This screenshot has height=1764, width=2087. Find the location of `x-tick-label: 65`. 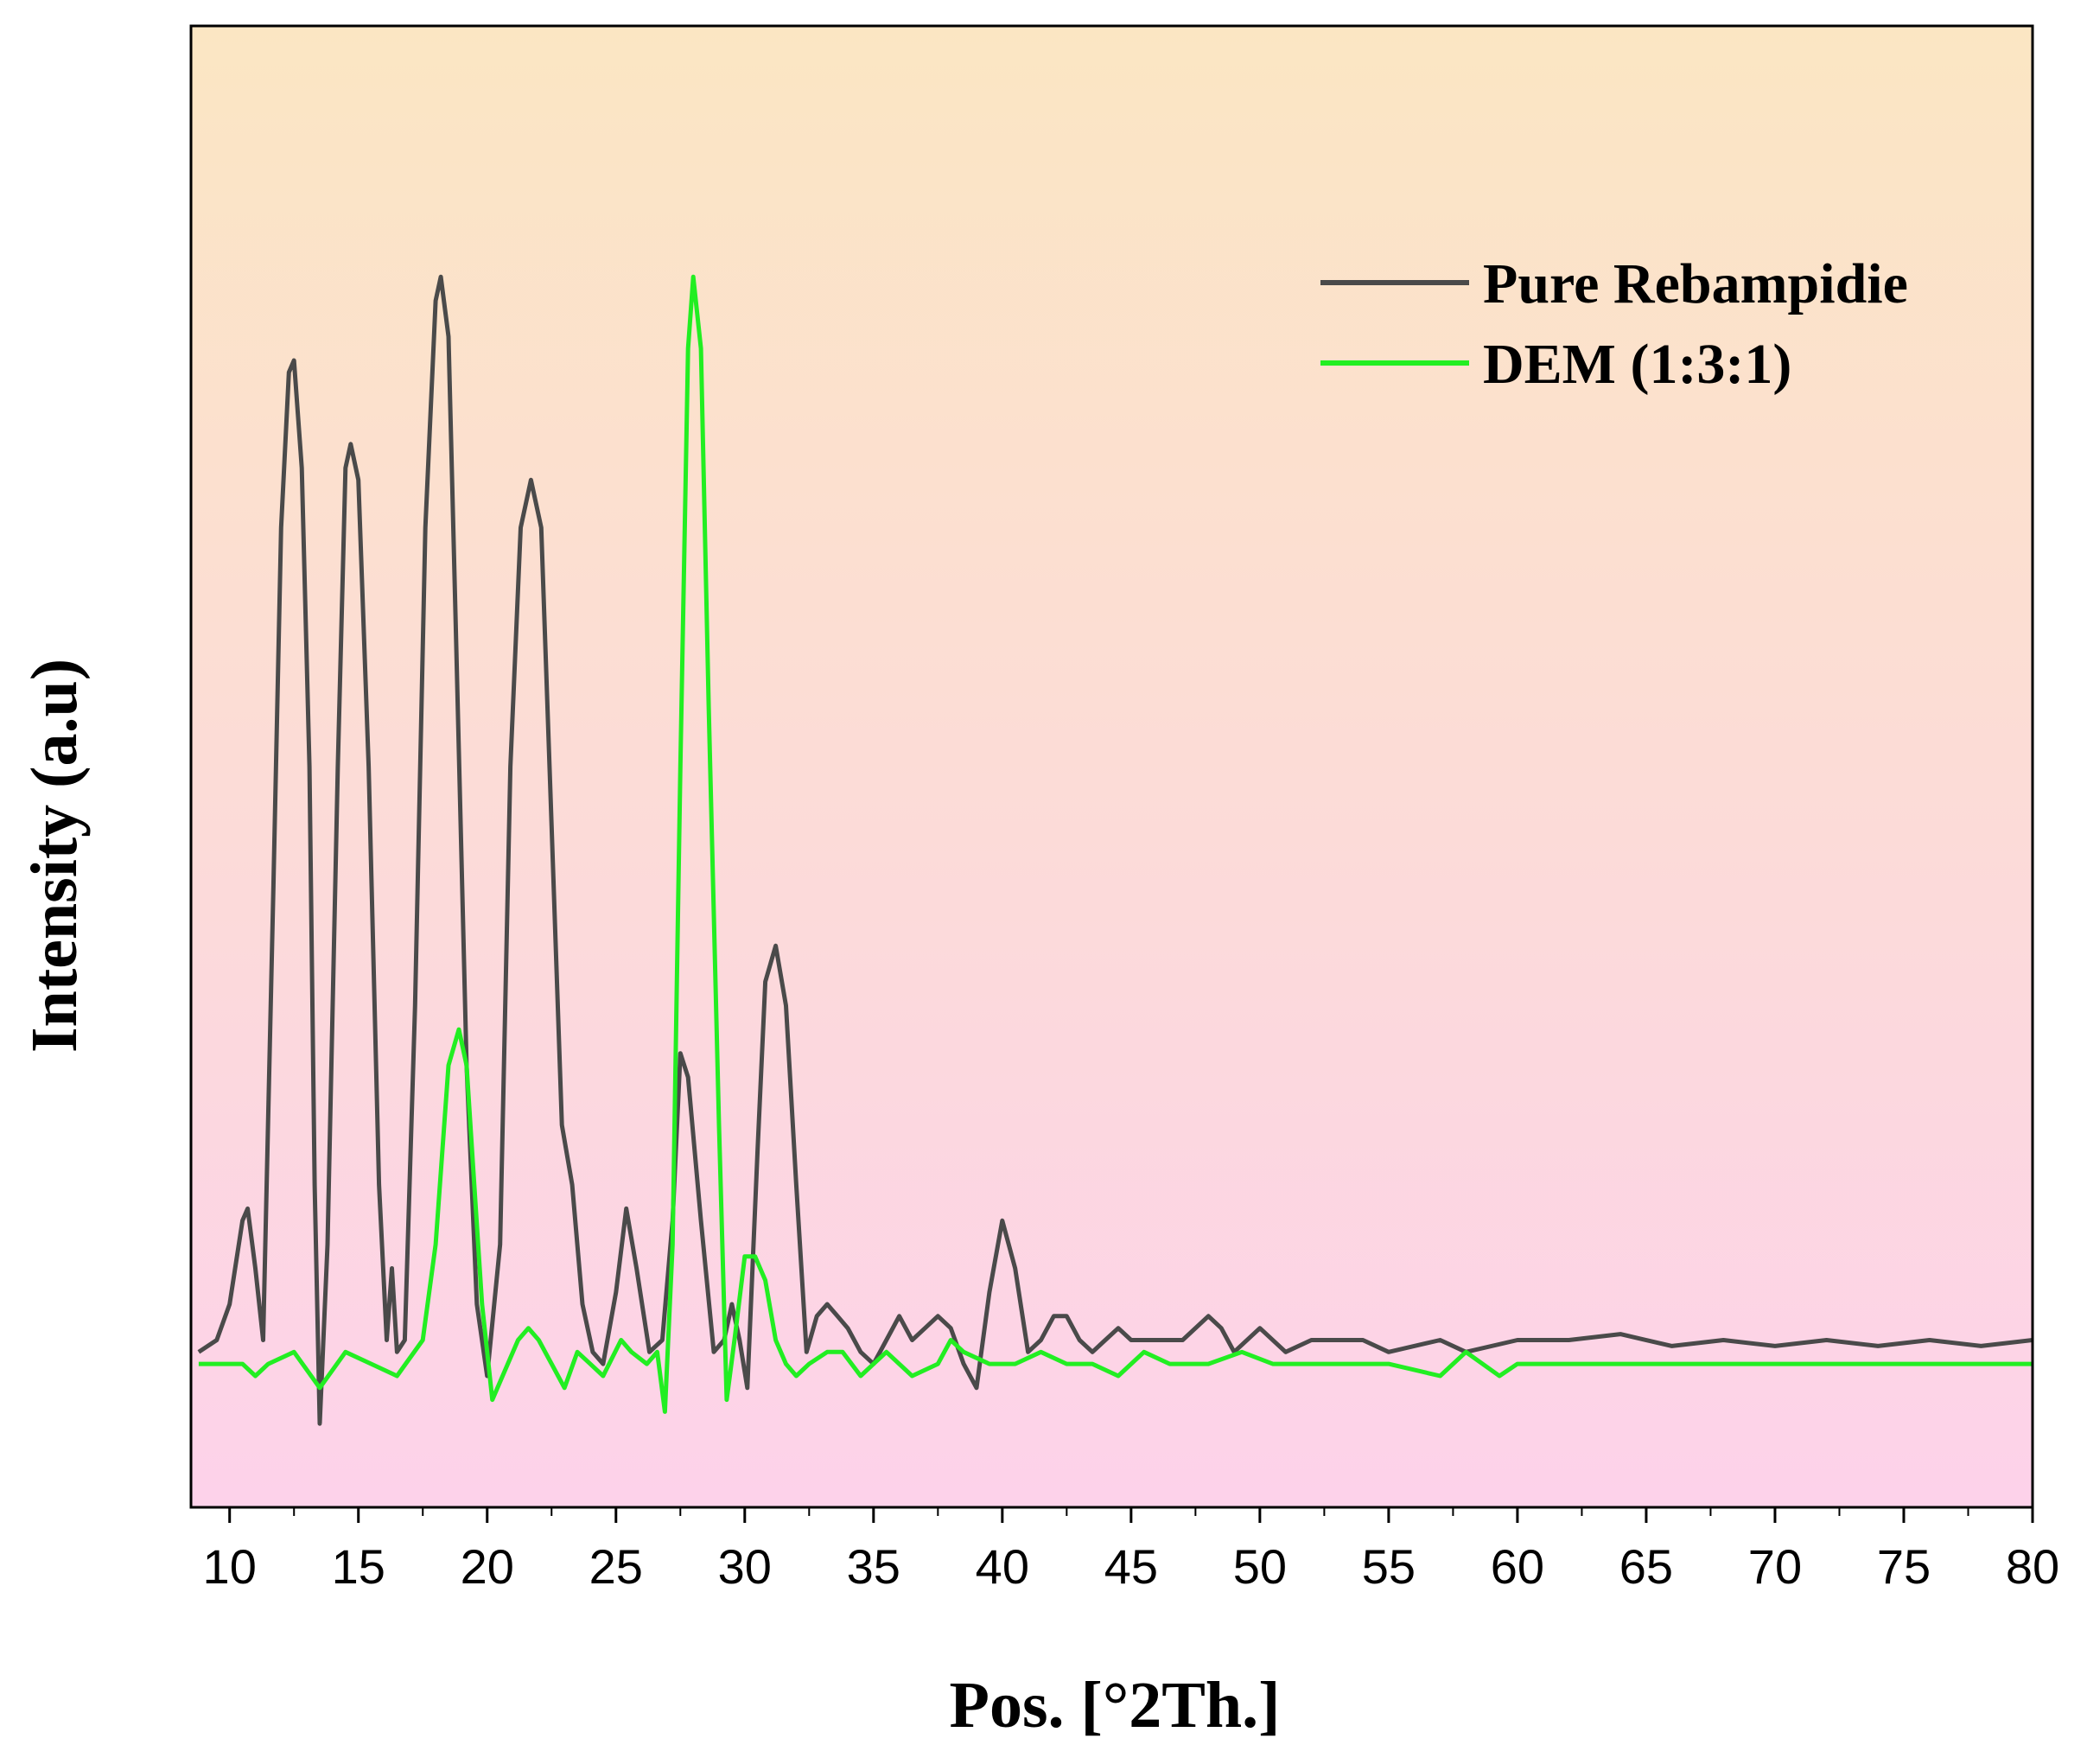

x-tick-label: 65 is located at coordinates (1646, 1566).